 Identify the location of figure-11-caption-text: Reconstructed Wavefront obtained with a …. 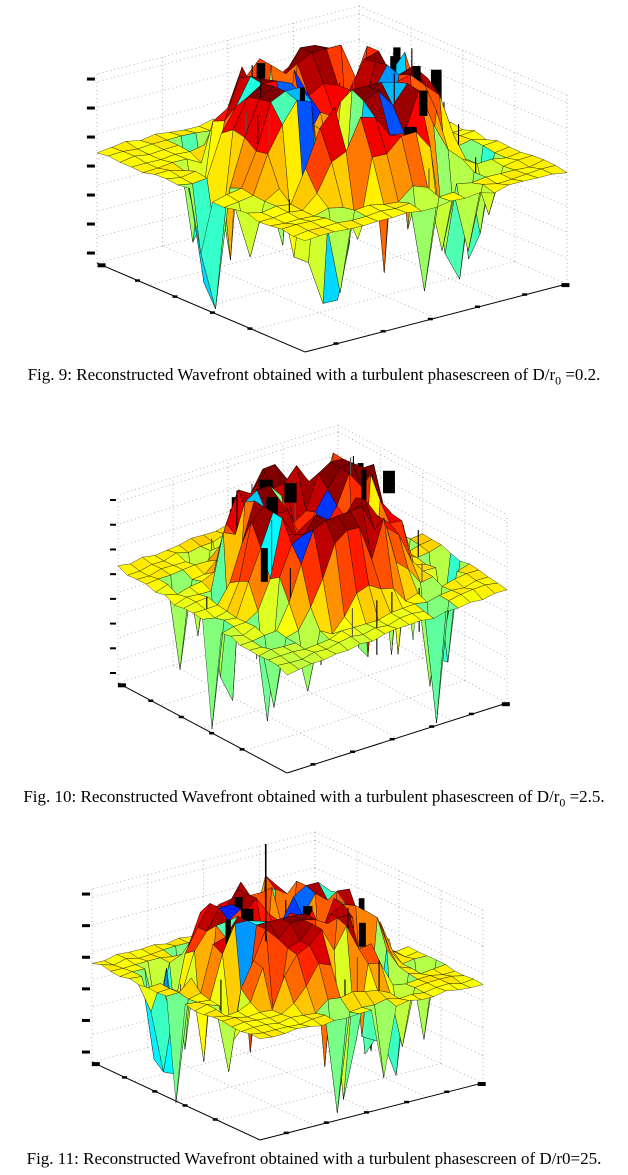
(340, 1158).